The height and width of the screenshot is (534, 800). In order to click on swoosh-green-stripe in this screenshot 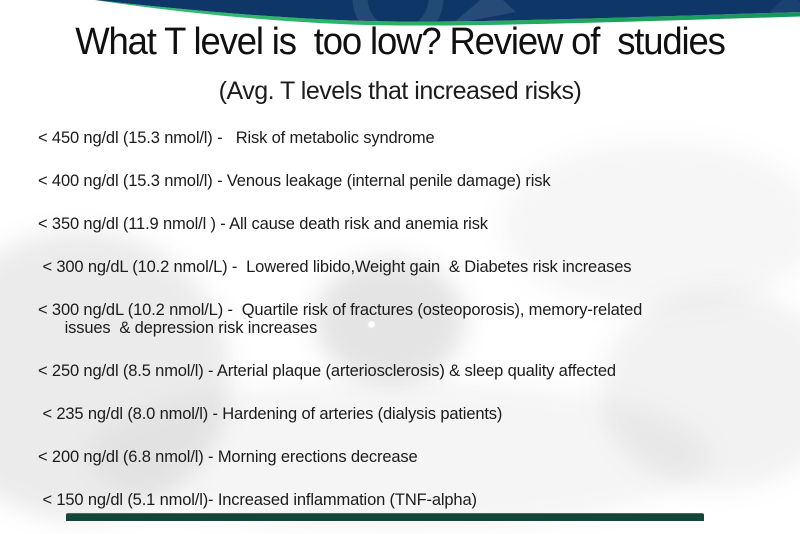, I will do `click(447, 13)`.